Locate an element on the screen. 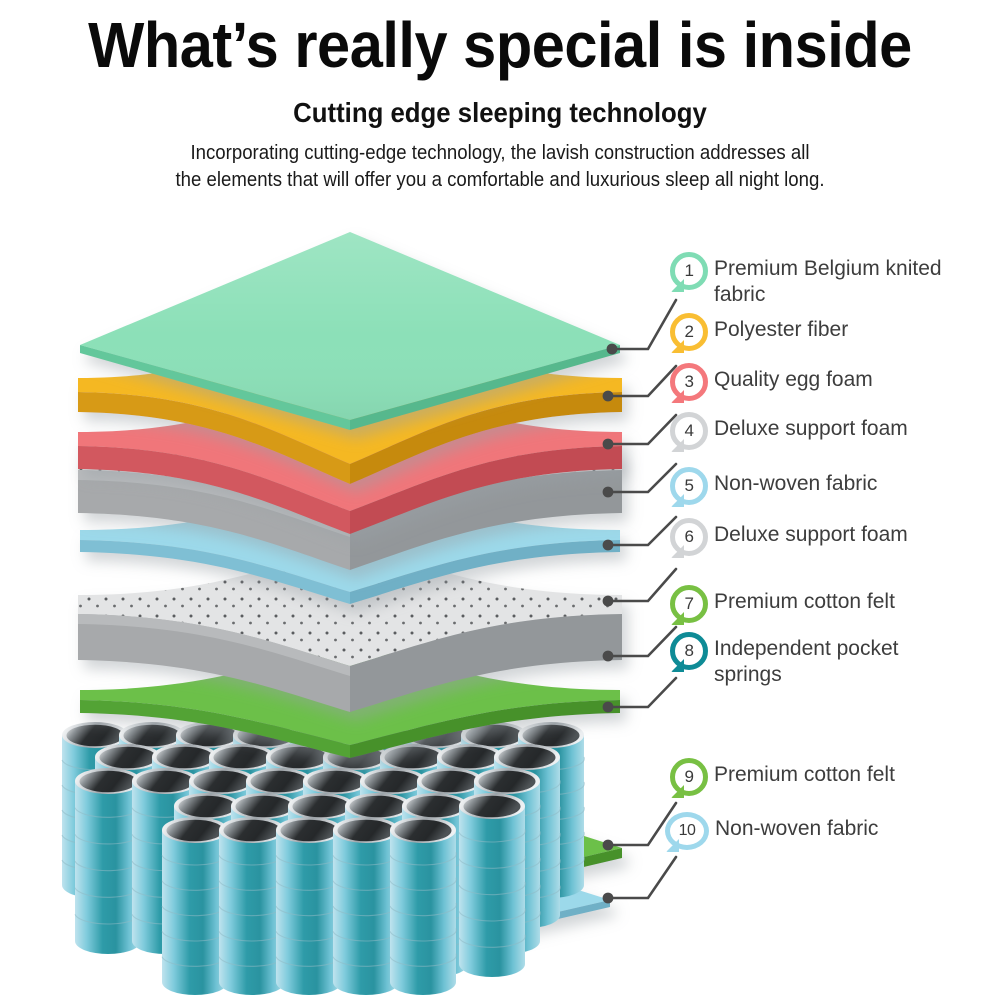  badge-number-8: 8 is located at coordinates (689, 650).